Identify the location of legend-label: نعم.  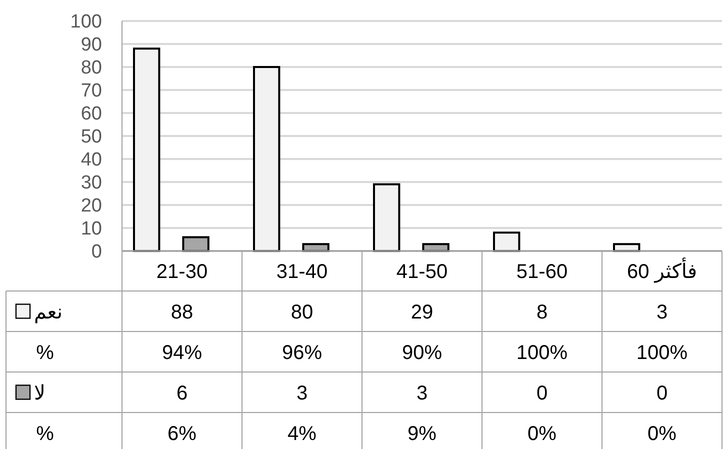
(48, 312).